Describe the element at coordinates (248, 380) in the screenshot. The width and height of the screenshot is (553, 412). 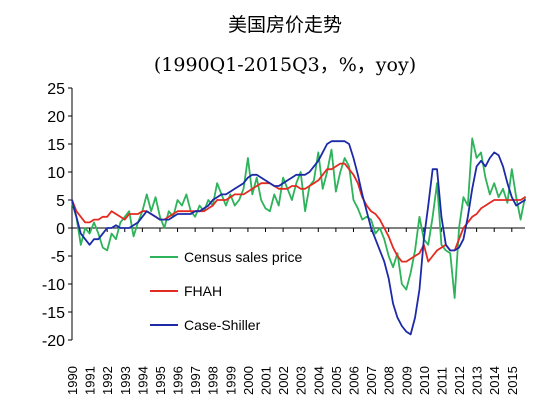
I see `x-tick-label: 2000` at that location.